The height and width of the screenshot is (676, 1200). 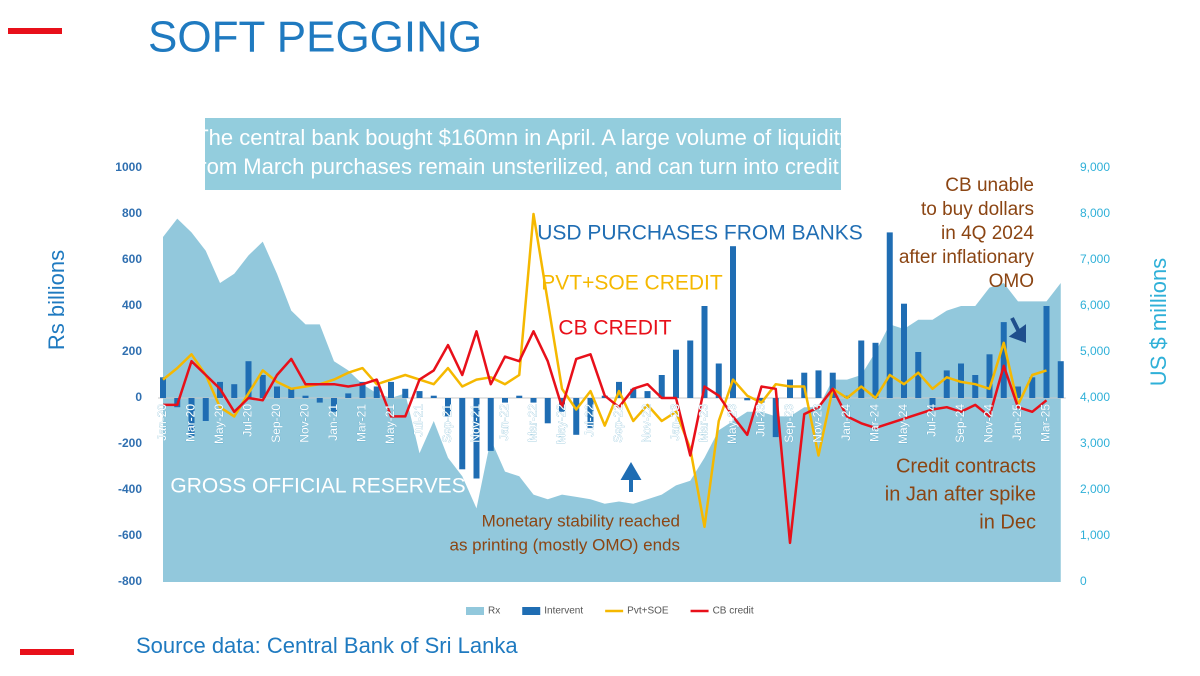 I want to click on annotation: as printing (mostly OMO) ends, so click(x=564, y=544).